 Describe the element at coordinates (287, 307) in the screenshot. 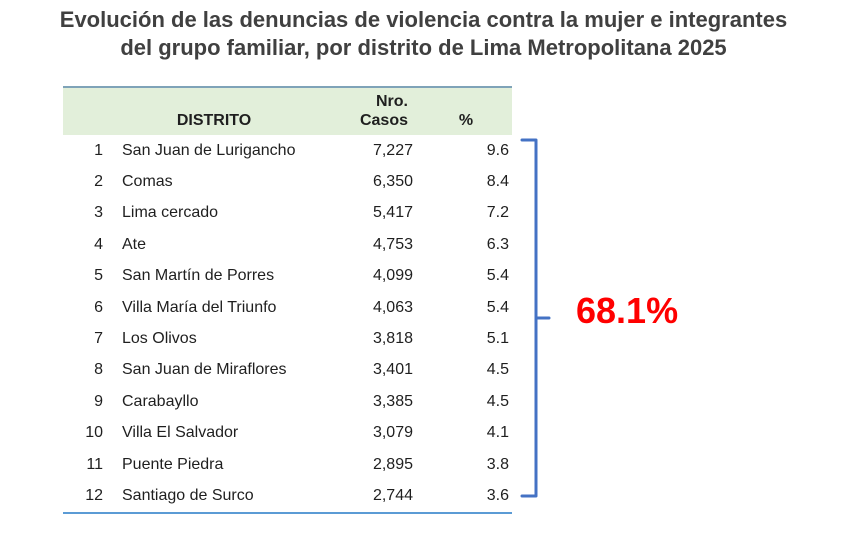

I see `table-row: 6 Villa María del Triunfo 4,063 5.4` at that location.